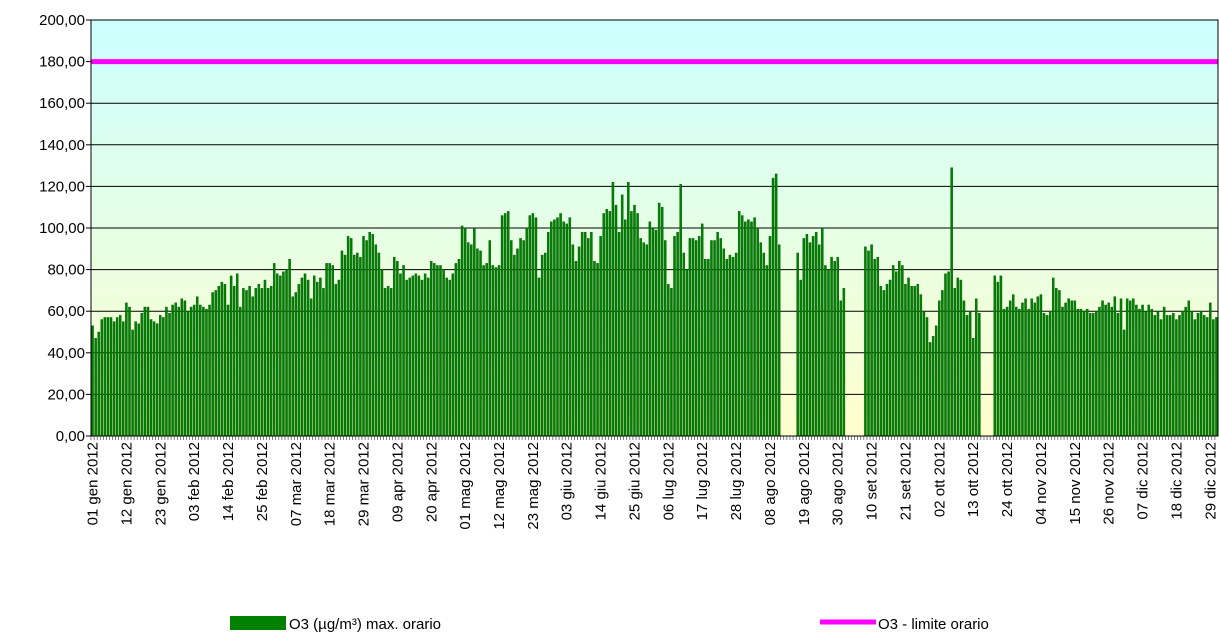  Describe the element at coordinates (533, 486) in the screenshot. I see `x-tick-label: 23 mag 2012` at that location.